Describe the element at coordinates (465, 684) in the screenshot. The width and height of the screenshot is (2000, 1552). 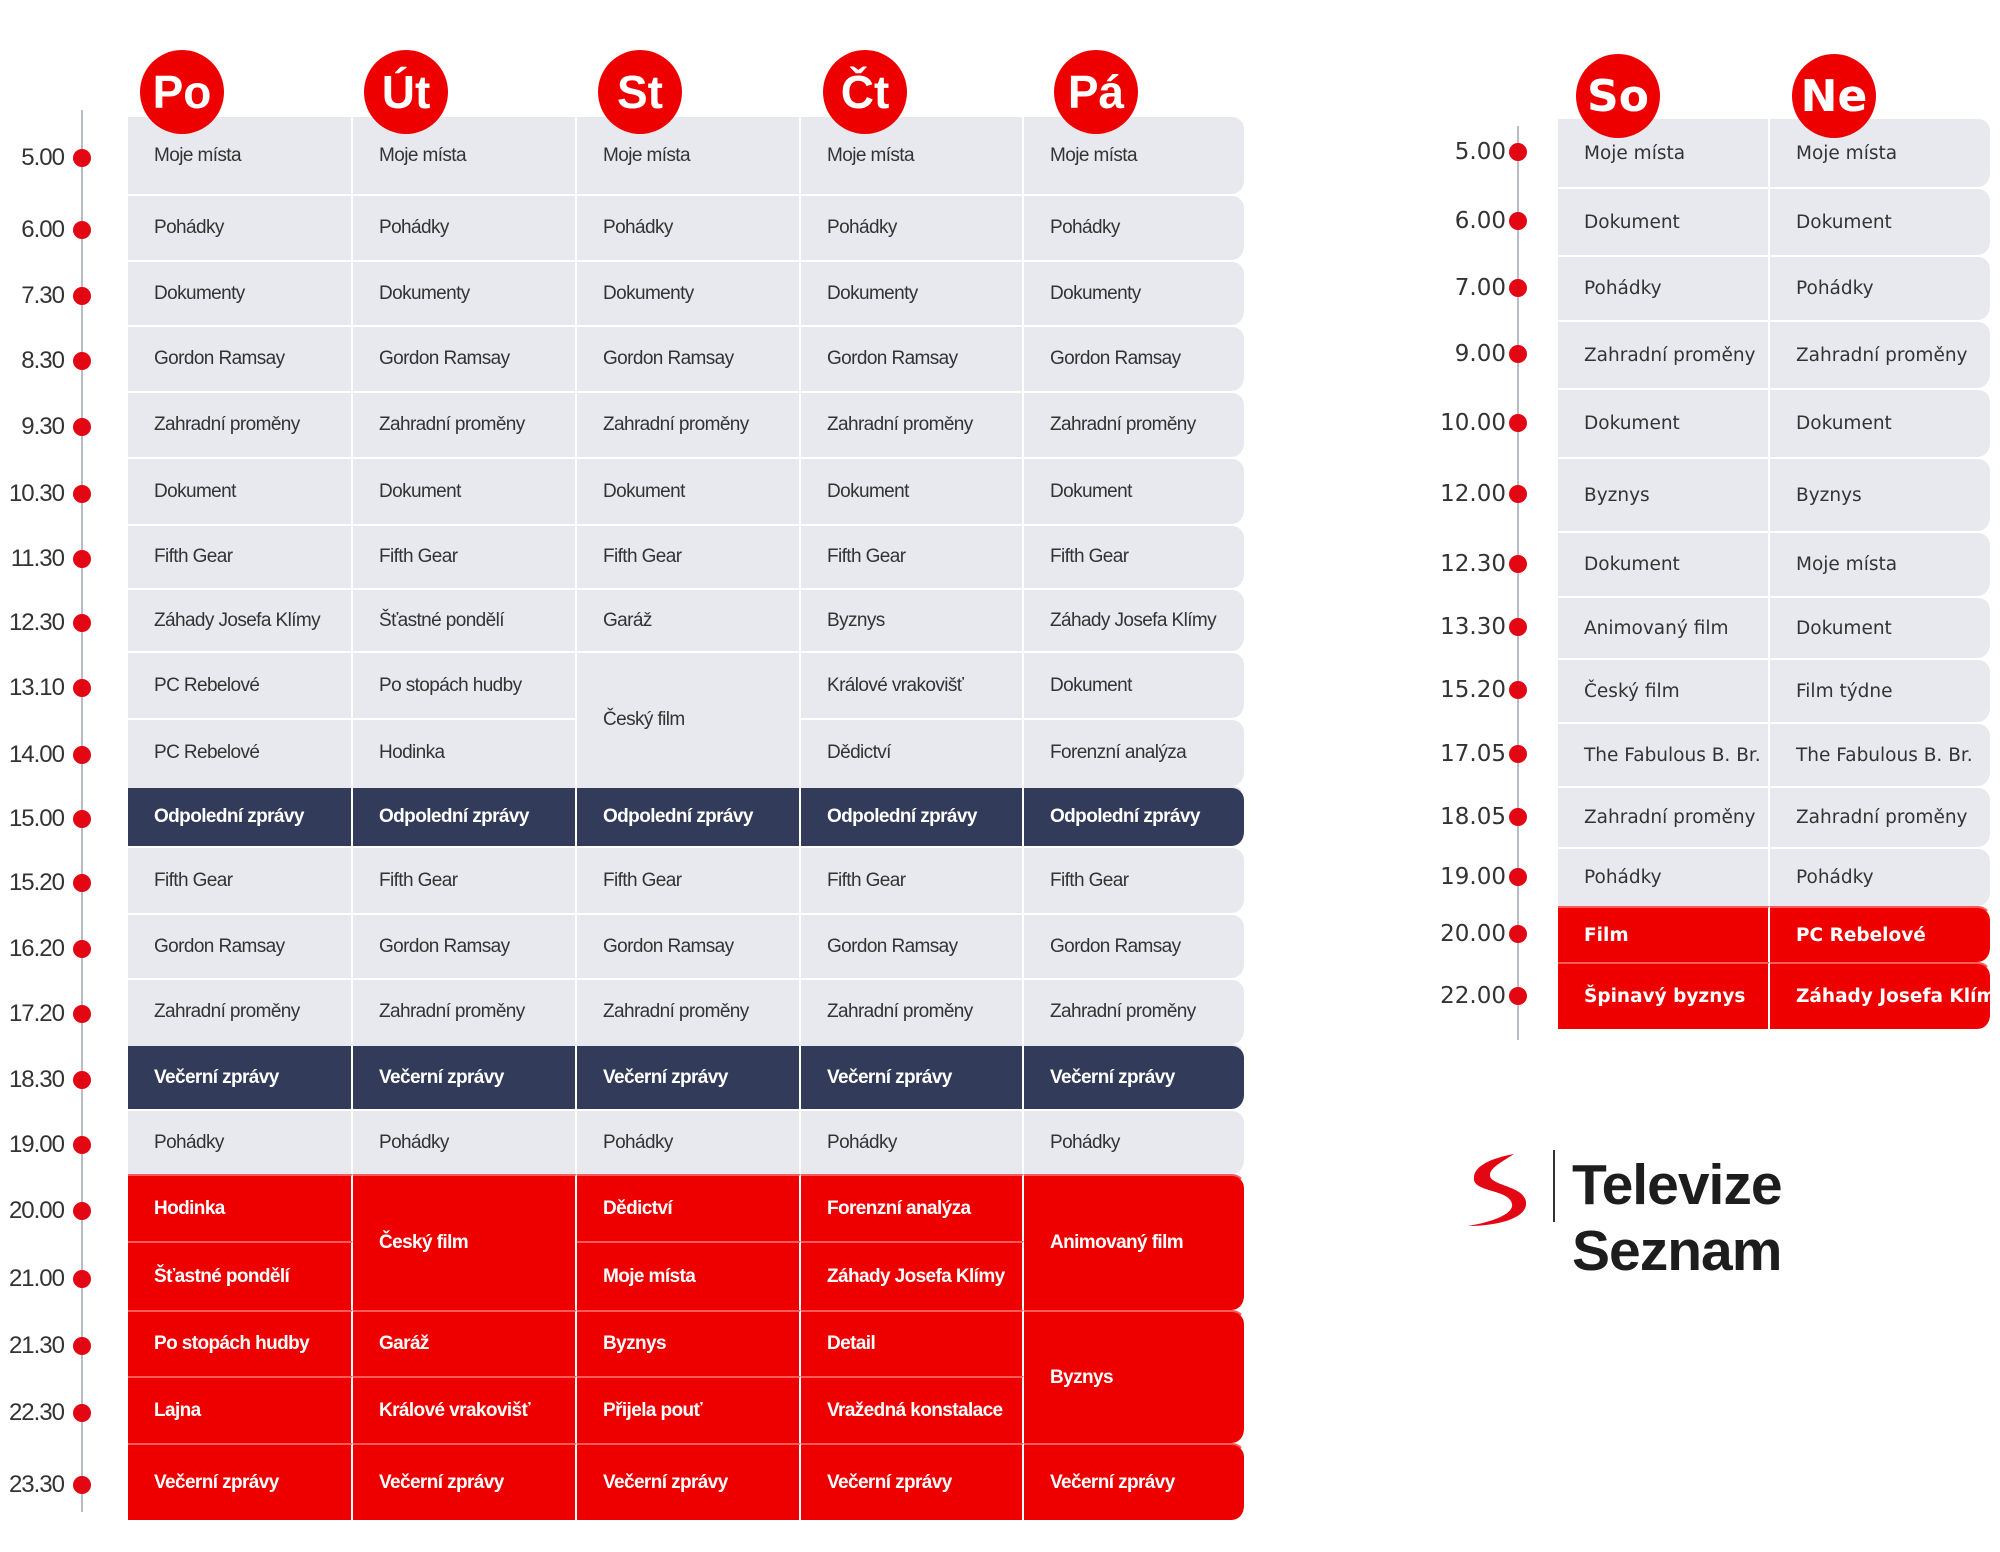
I see `program-cell: Po stopách hudby` at that location.